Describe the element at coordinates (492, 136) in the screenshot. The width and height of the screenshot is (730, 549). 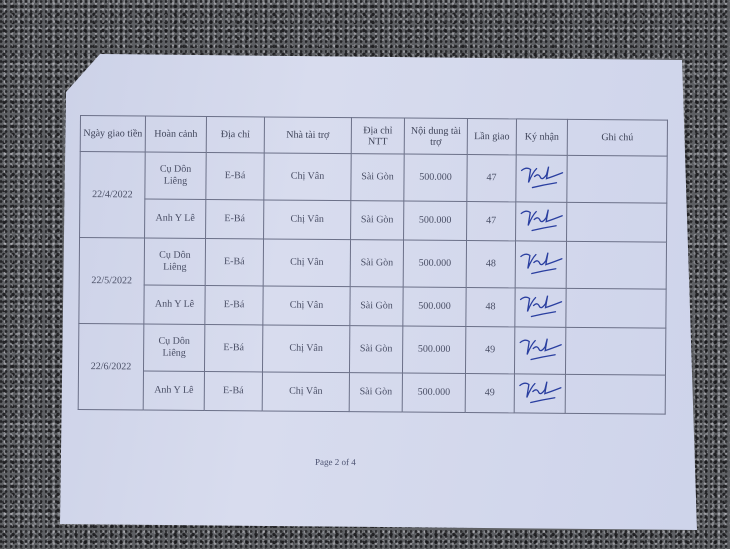
I see `col-header: Lần giao` at that location.